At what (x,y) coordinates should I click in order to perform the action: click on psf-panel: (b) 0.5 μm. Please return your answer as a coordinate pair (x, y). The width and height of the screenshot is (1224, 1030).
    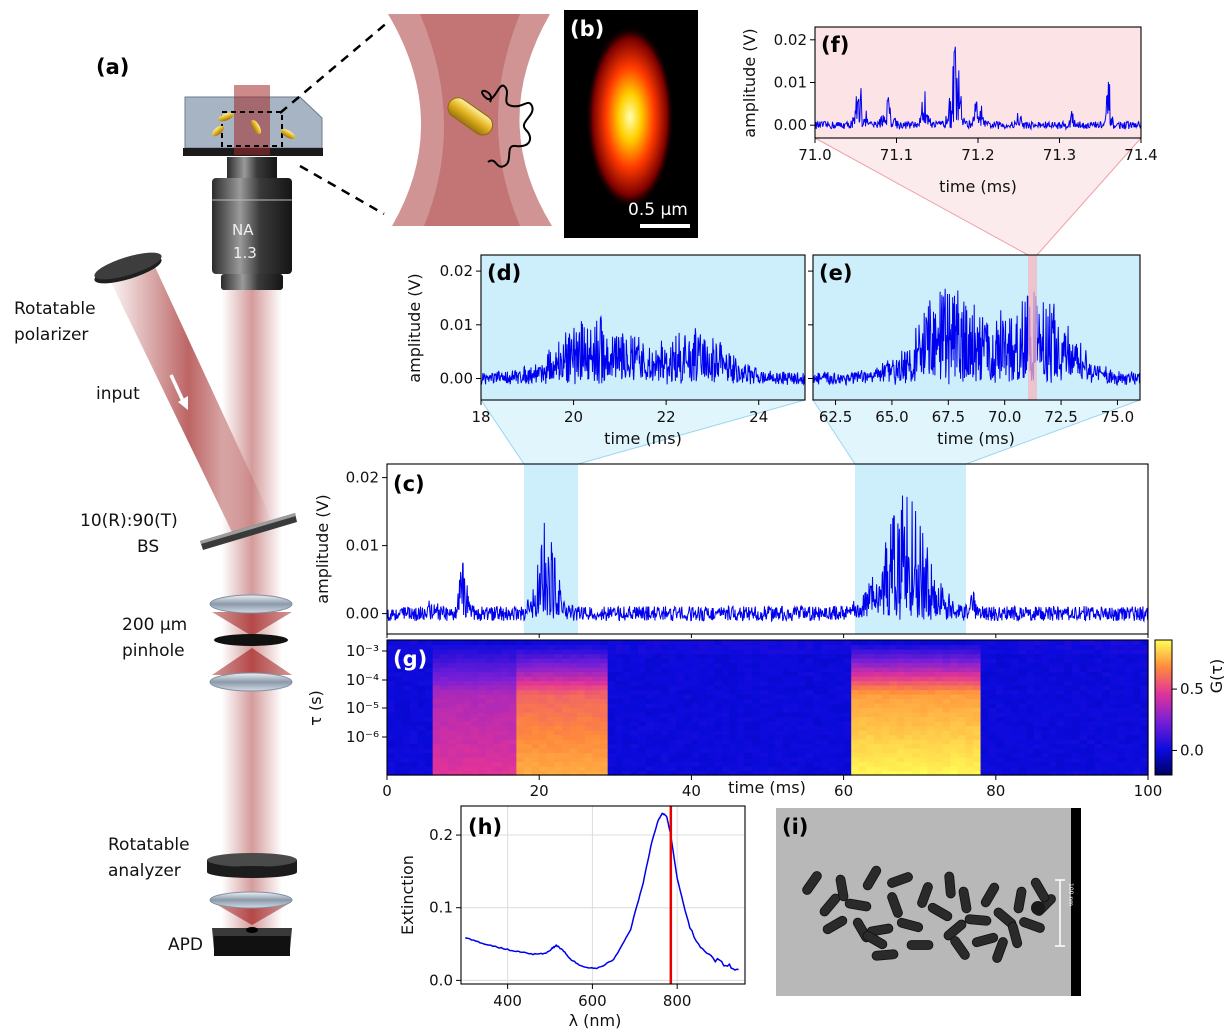
    Looking at the image, I should click on (631, 124).